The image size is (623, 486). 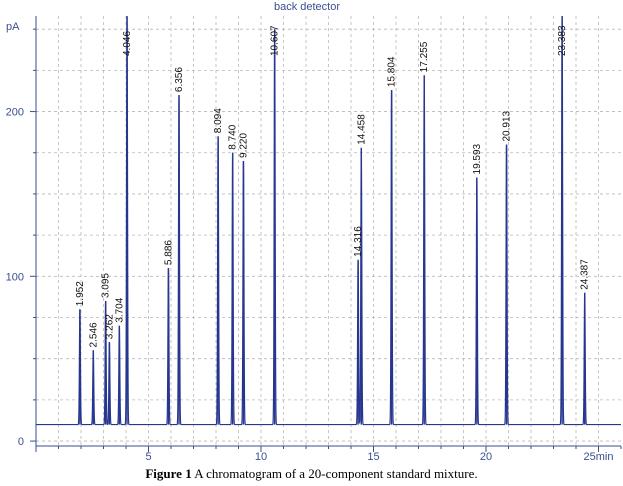 I want to click on peak-label: 20.913, so click(x=507, y=125).